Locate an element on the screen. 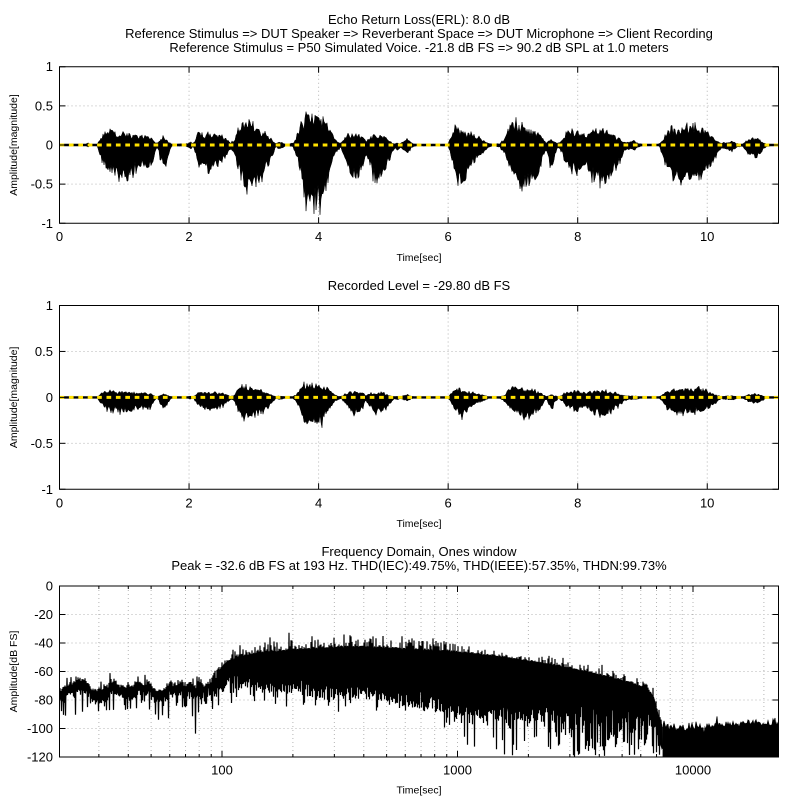  svg-text: -120 is located at coordinates (40, 757).